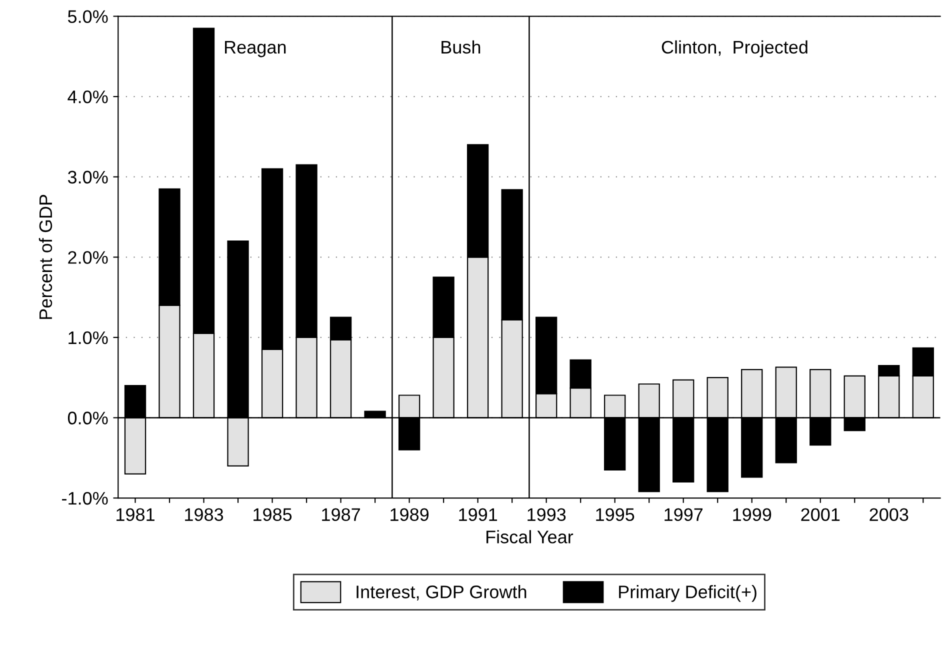 The height and width of the screenshot is (651, 945). I want to click on x-tick-label: 1989, so click(409, 514).